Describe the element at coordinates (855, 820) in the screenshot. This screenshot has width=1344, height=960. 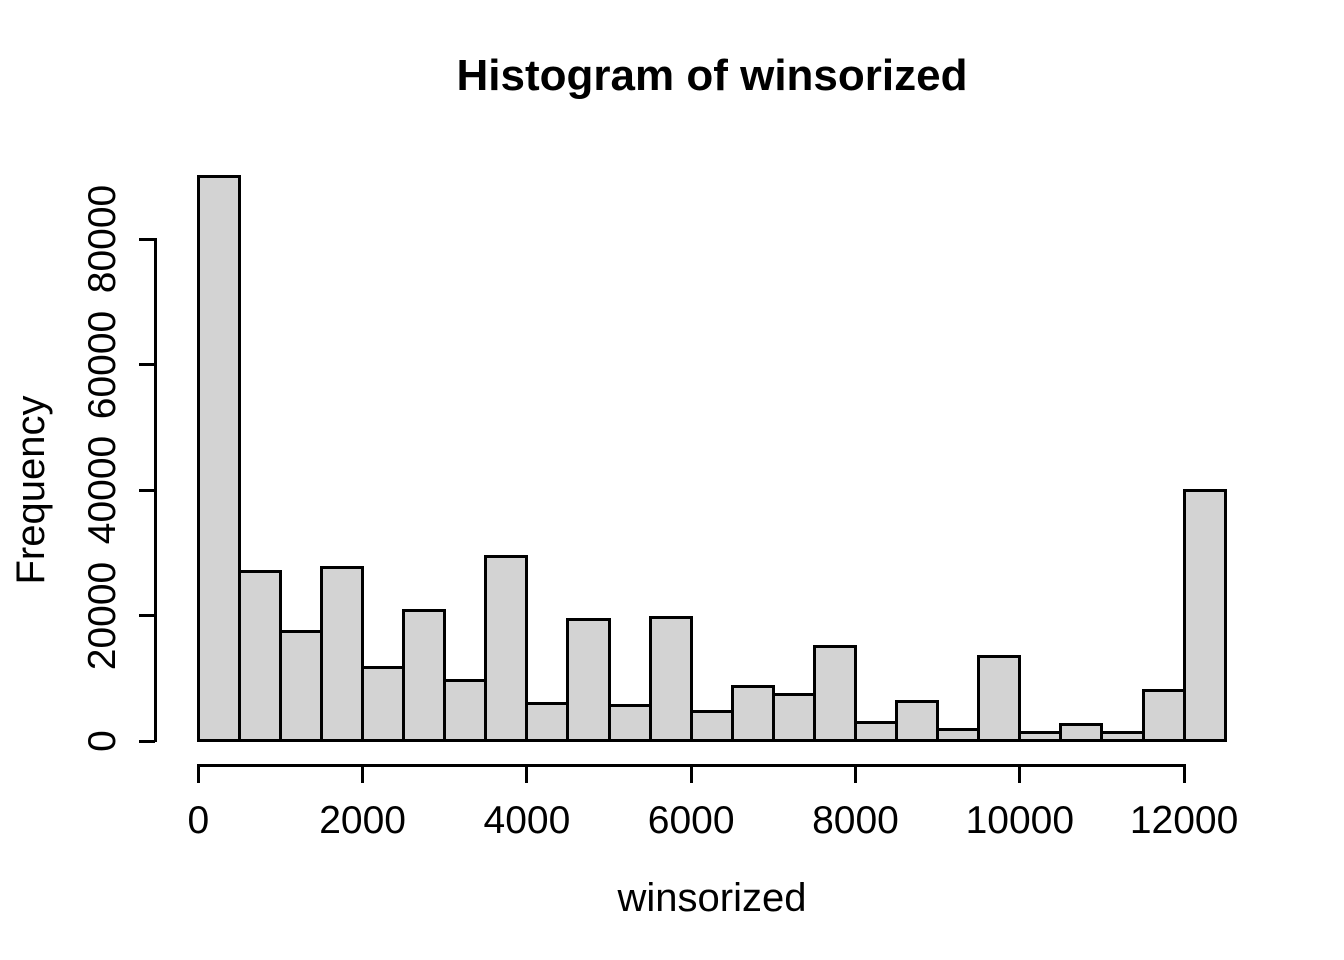
I see `x-tick-label: 8000` at that location.